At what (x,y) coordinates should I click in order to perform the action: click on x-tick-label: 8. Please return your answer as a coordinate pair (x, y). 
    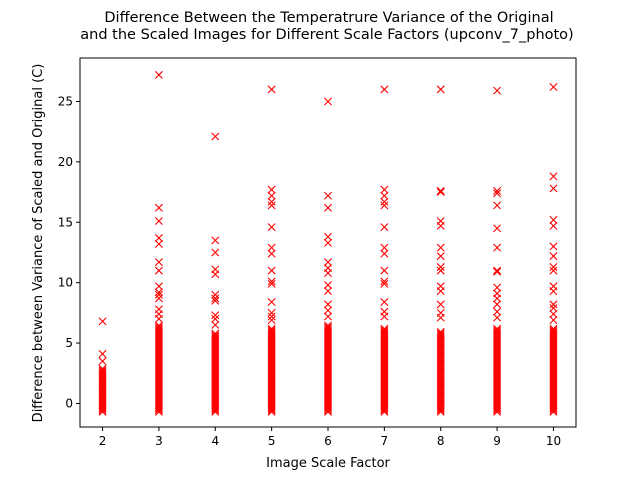
    Looking at the image, I should click on (441, 441).